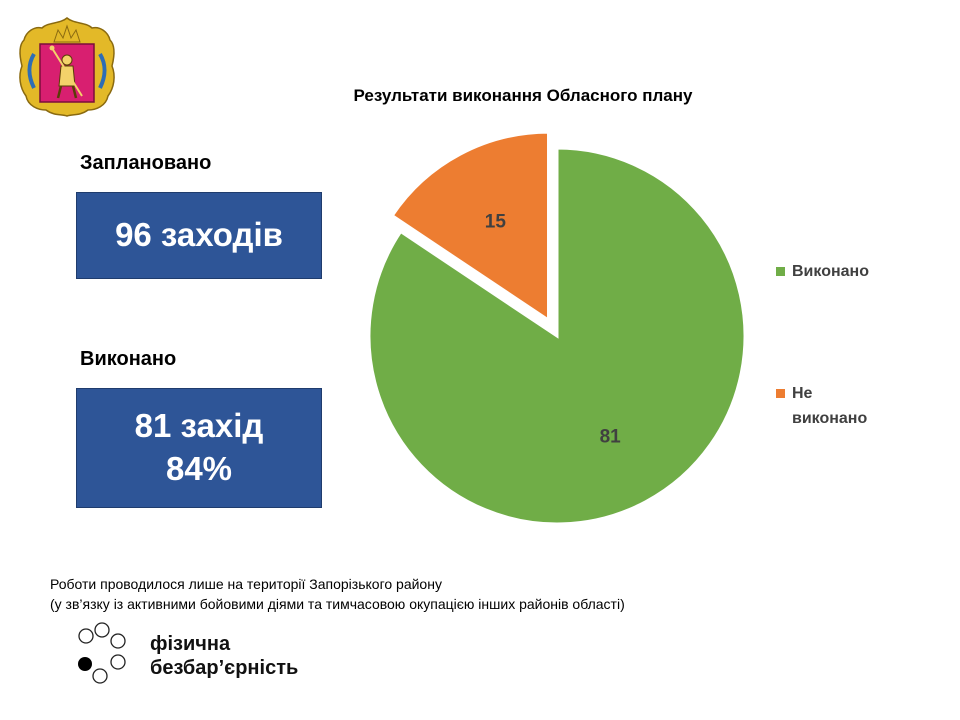  I want to click on legend-swatch-done, so click(780, 271).